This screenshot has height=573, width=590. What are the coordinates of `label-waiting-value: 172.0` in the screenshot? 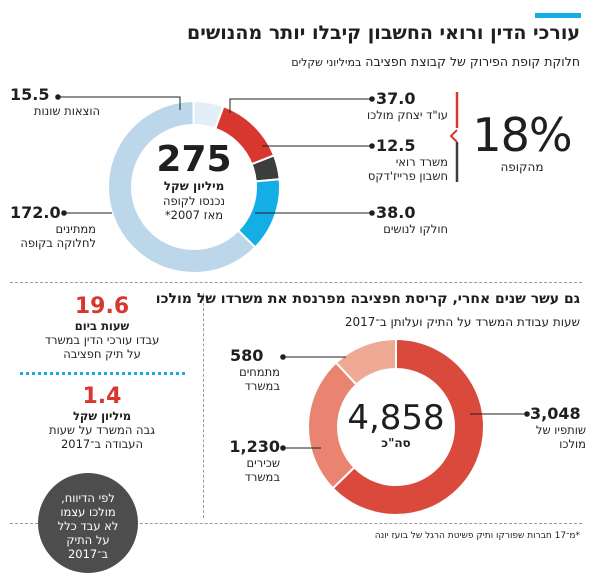 It's located at (35, 212).